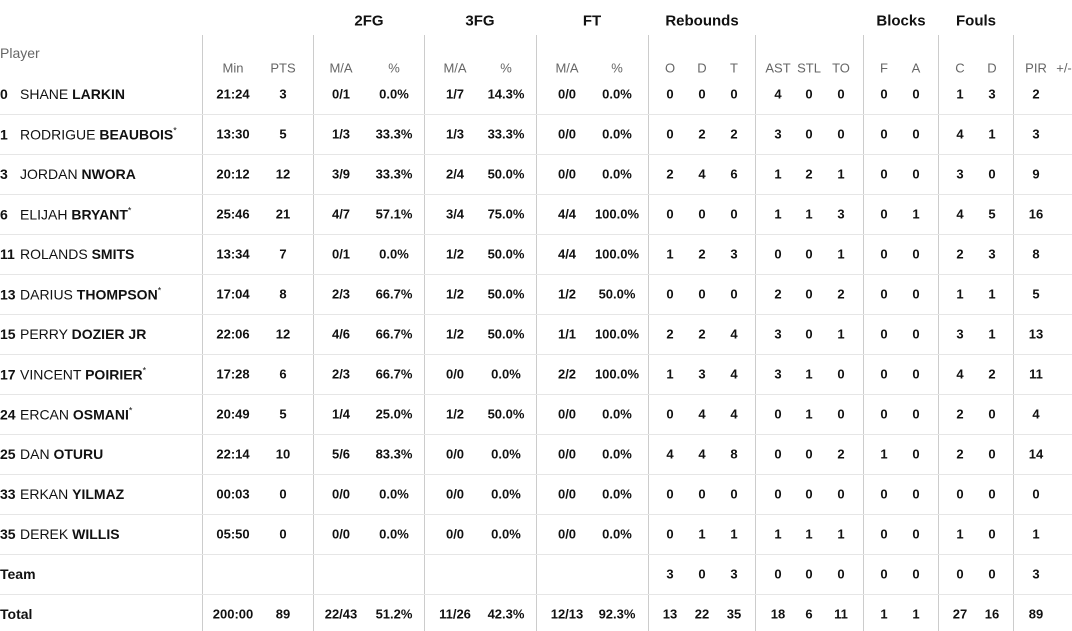 This screenshot has height=631, width=1072. I want to click on column-header: M/A, so click(341, 68).